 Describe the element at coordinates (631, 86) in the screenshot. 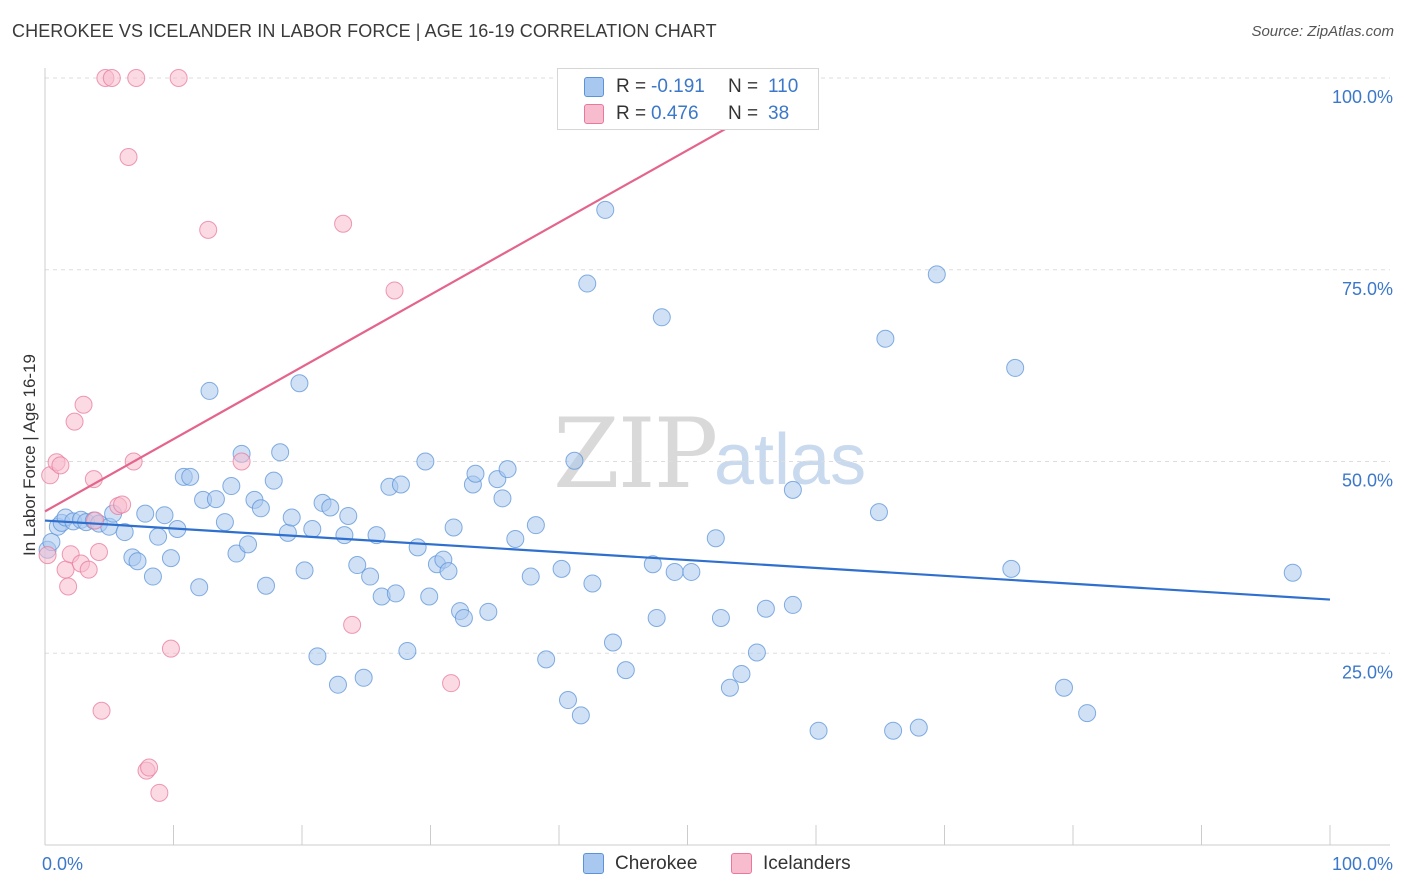

I see `cherokee-r-label: R =` at that location.